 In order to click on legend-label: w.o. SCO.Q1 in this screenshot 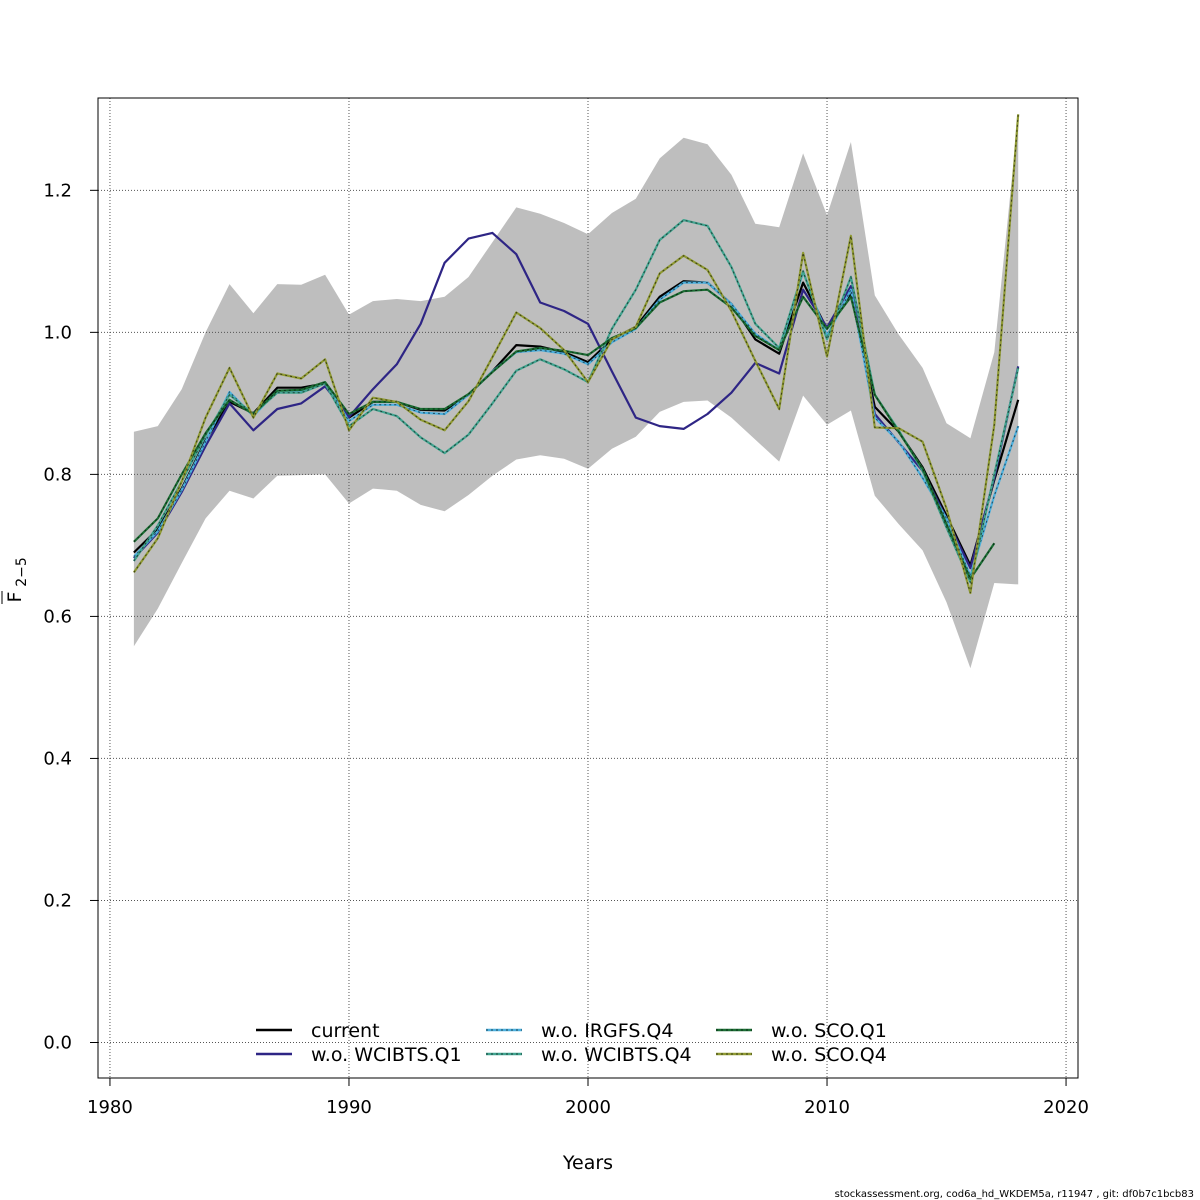, I will do `click(829, 1031)`.